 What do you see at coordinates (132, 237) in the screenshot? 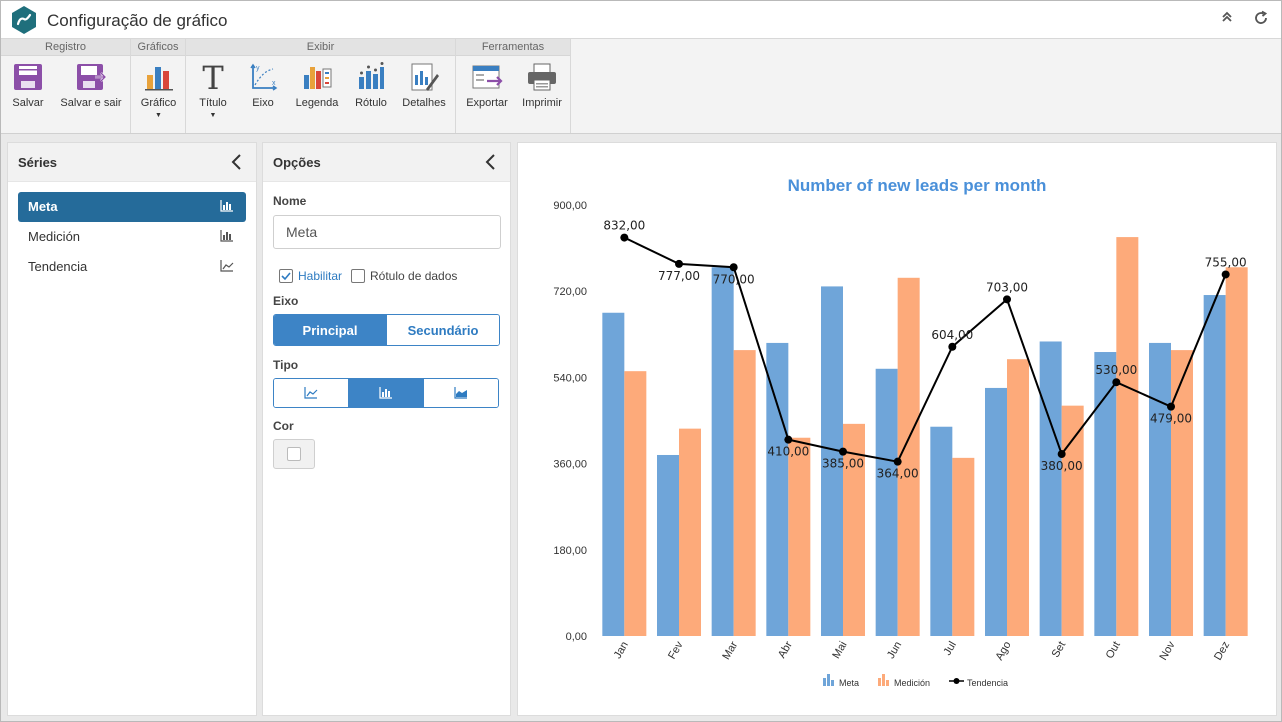
I see `series-item-medicion: Medición` at bounding box center [132, 237].